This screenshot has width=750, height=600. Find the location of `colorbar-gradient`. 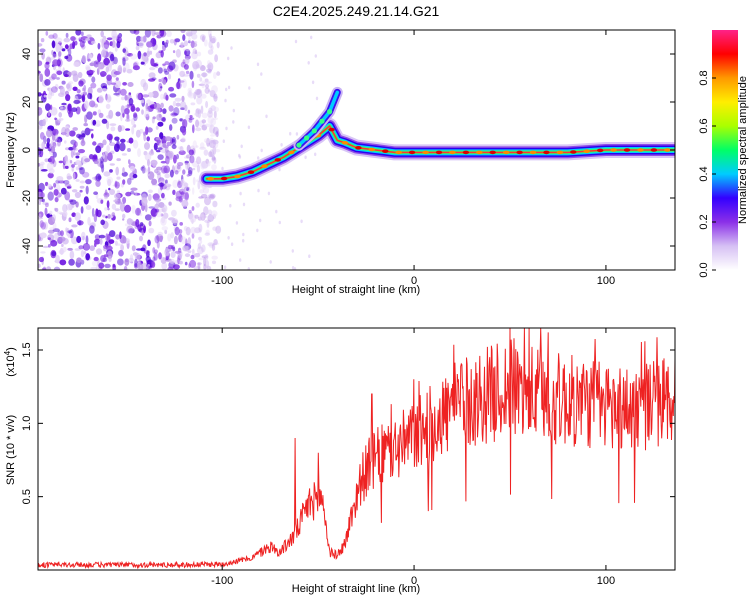

colorbar-gradient is located at coordinates (725, 150).